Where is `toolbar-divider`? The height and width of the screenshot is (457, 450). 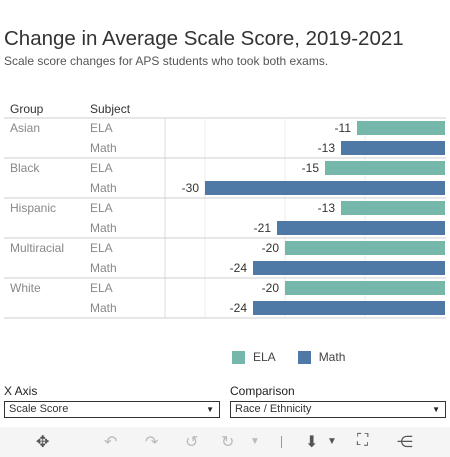 toolbar-divider is located at coordinates (281, 442).